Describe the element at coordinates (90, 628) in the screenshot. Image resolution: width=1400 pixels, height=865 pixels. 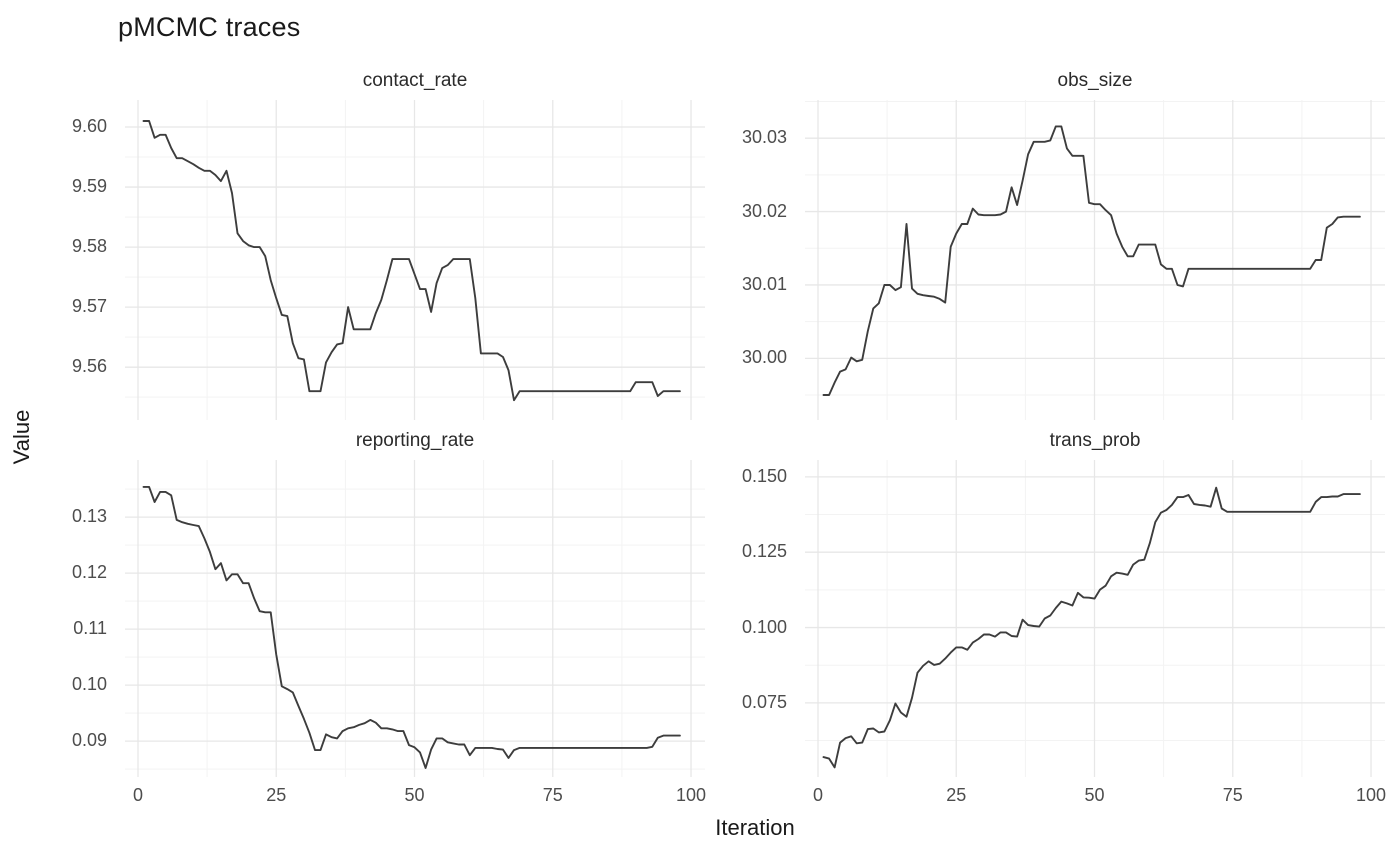
I see `y-tick-label: 0.11` at that location.